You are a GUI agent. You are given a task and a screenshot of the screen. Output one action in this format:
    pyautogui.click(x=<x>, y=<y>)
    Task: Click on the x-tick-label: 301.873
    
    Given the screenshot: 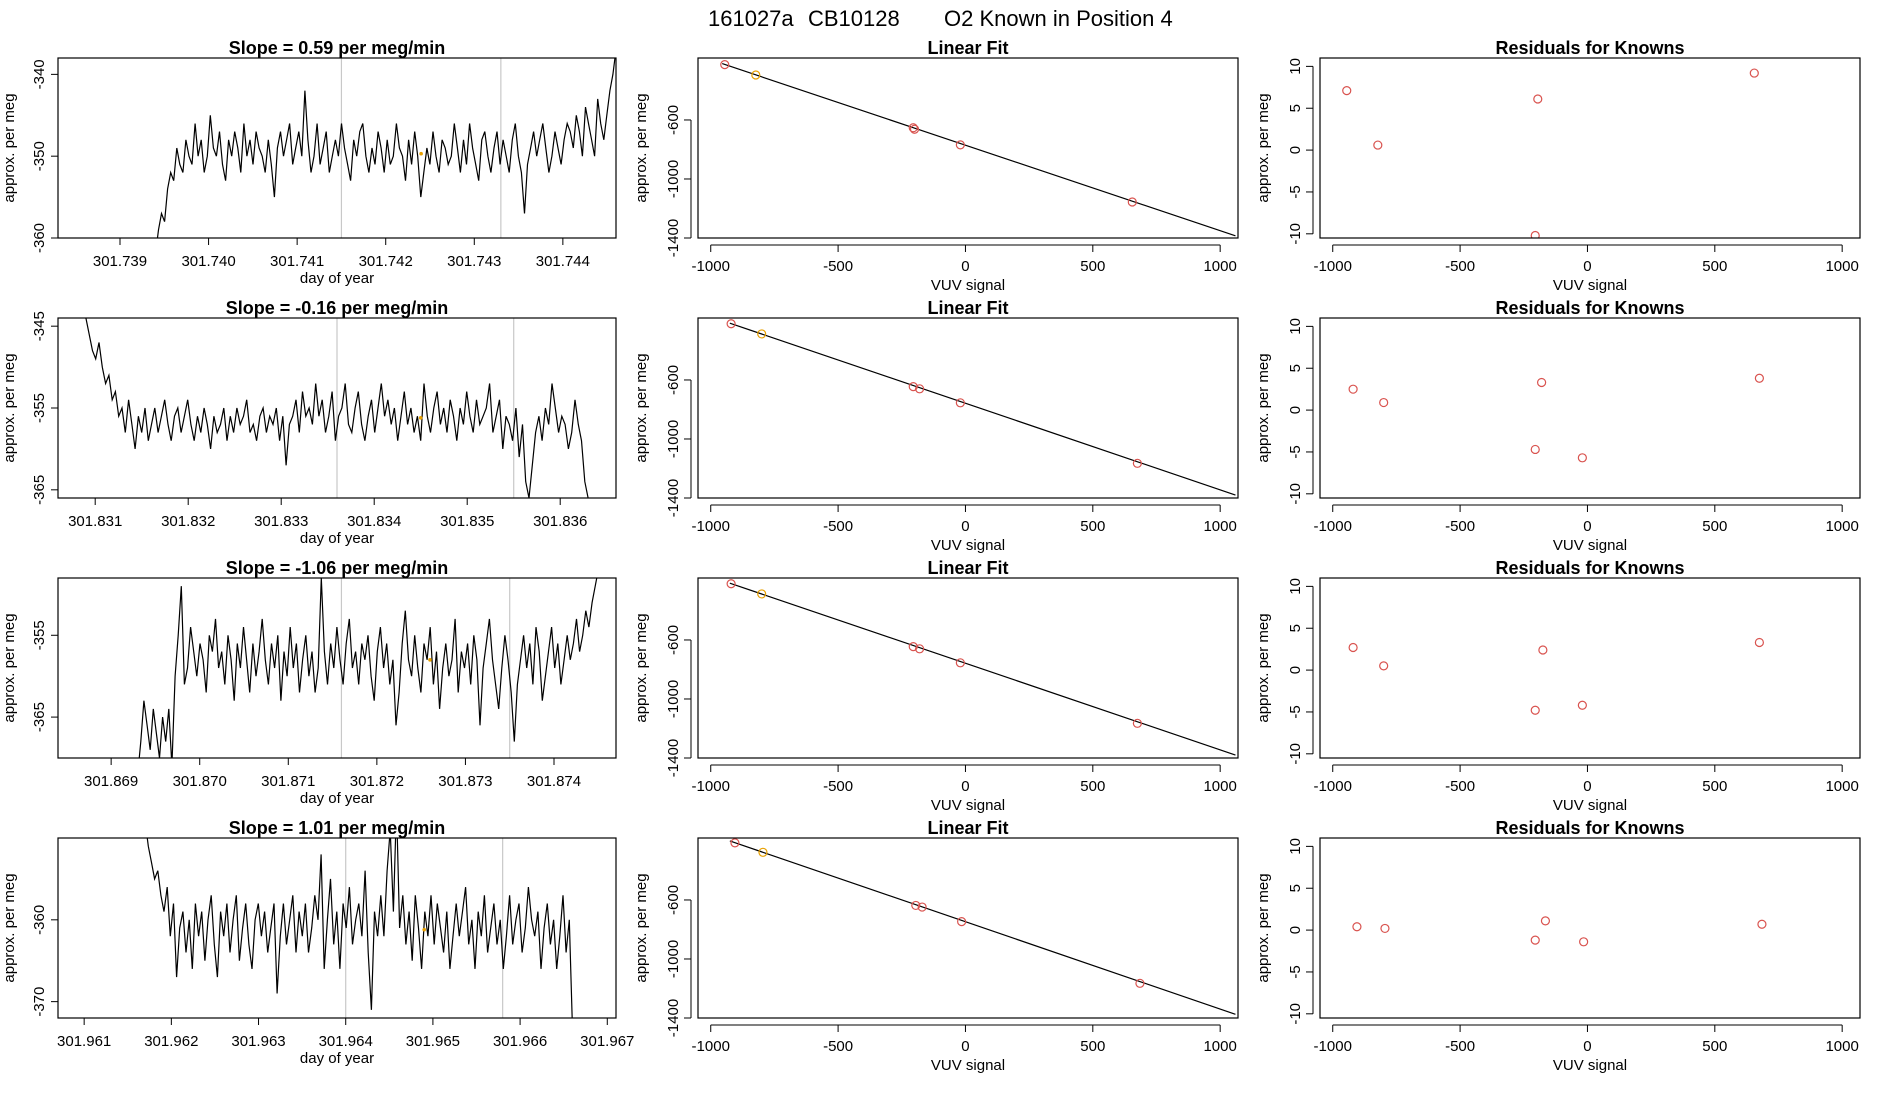 What is the action you would take?
    pyautogui.click(x=465, y=781)
    